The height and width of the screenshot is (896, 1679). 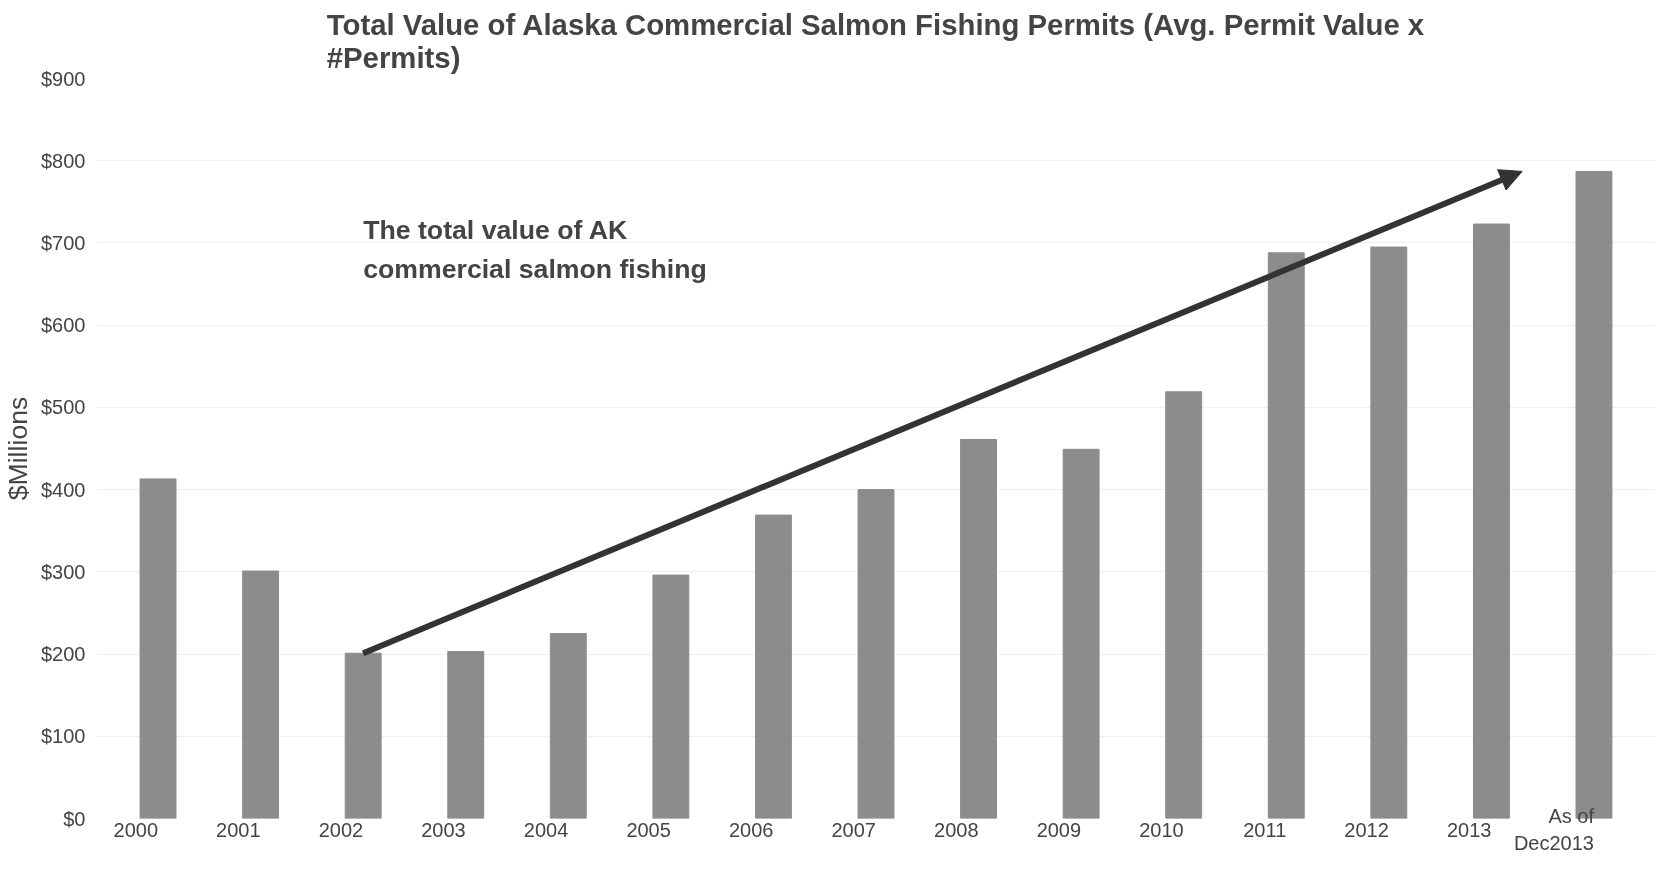 What do you see at coordinates (443, 829) in the screenshot?
I see `x-tick-label: 2003` at bounding box center [443, 829].